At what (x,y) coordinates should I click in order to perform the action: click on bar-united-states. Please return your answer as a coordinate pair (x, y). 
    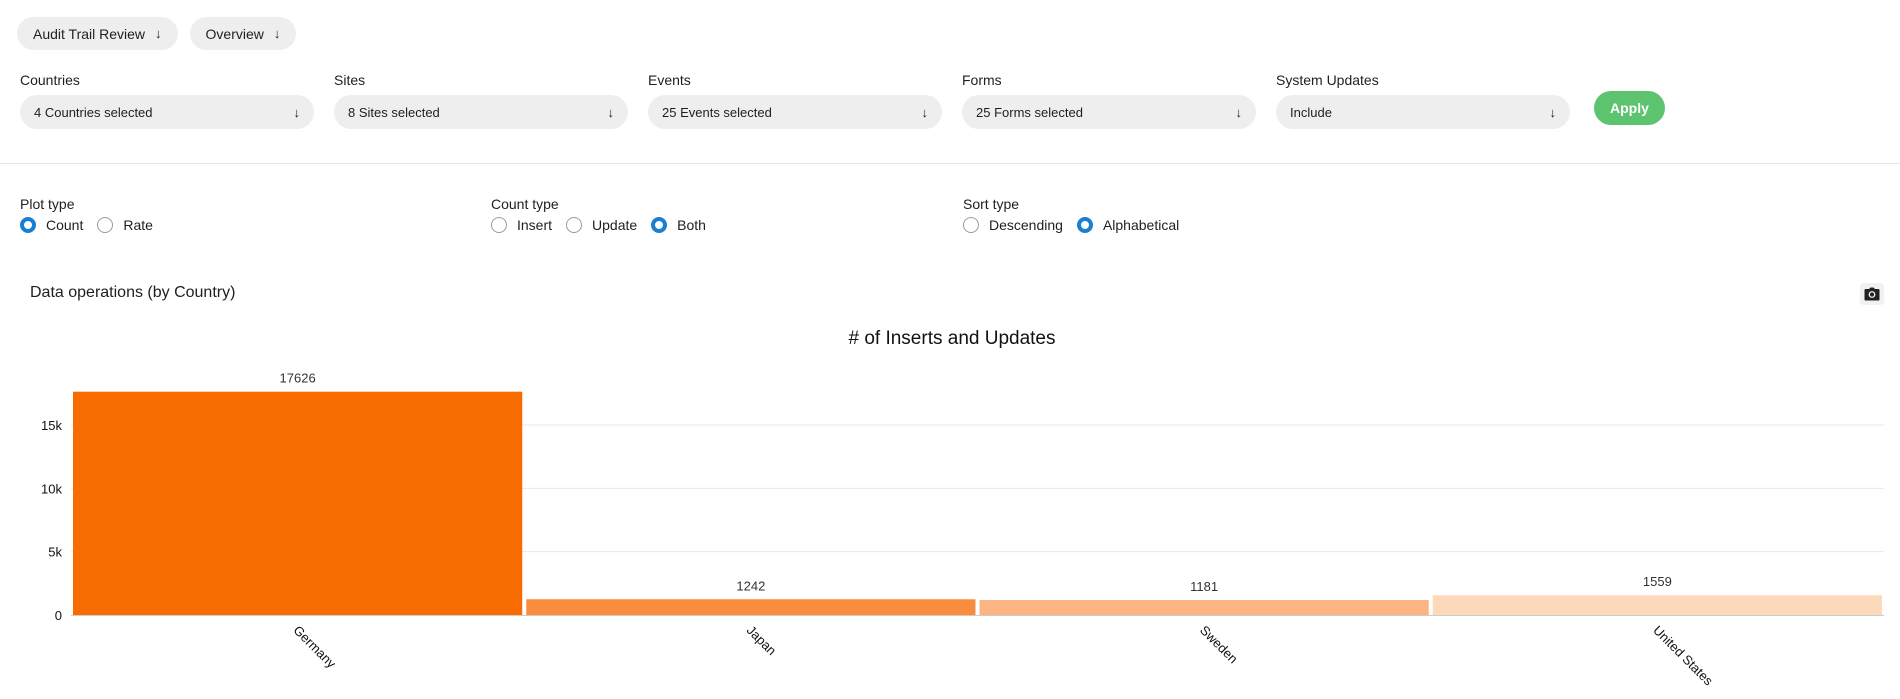
    Looking at the image, I should click on (1657, 605).